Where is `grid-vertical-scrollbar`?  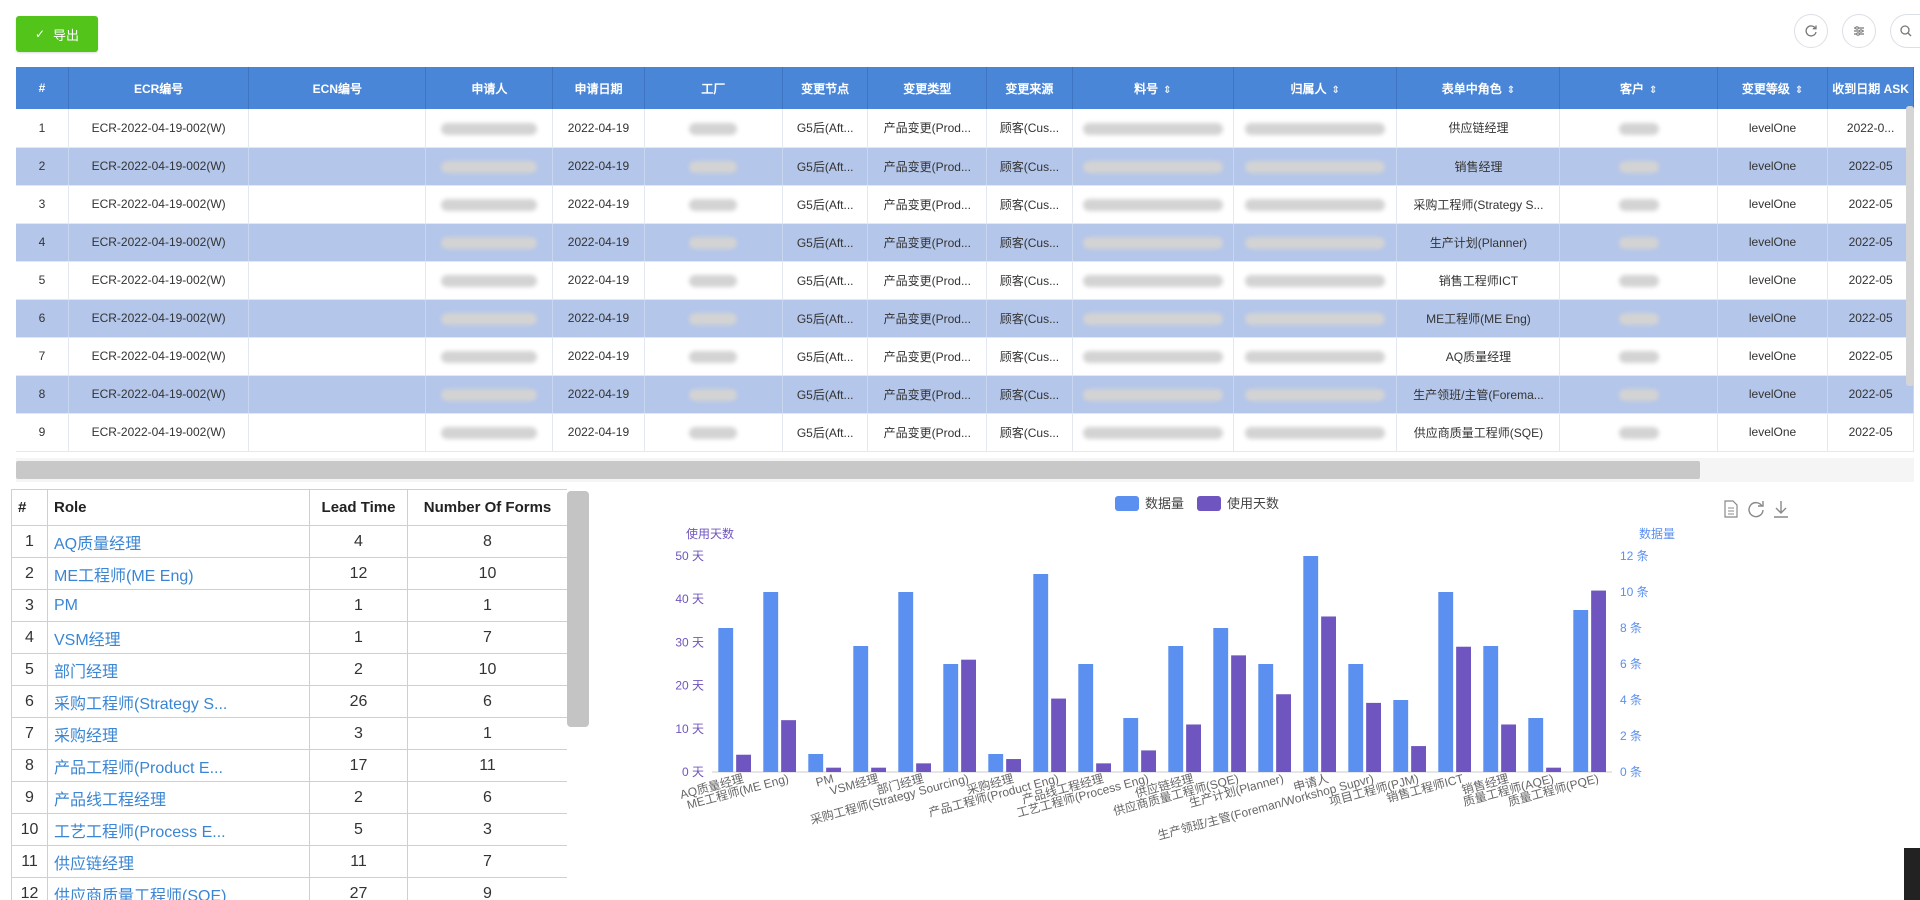 grid-vertical-scrollbar is located at coordinates (1910, 246).